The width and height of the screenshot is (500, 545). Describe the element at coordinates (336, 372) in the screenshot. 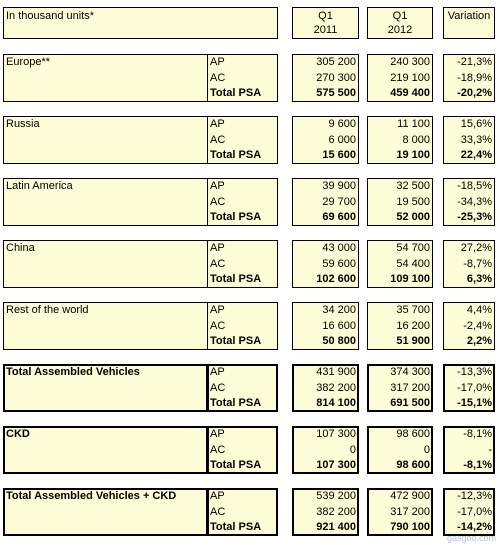

I see `row-q1-2011-value: 431 900` at that location.